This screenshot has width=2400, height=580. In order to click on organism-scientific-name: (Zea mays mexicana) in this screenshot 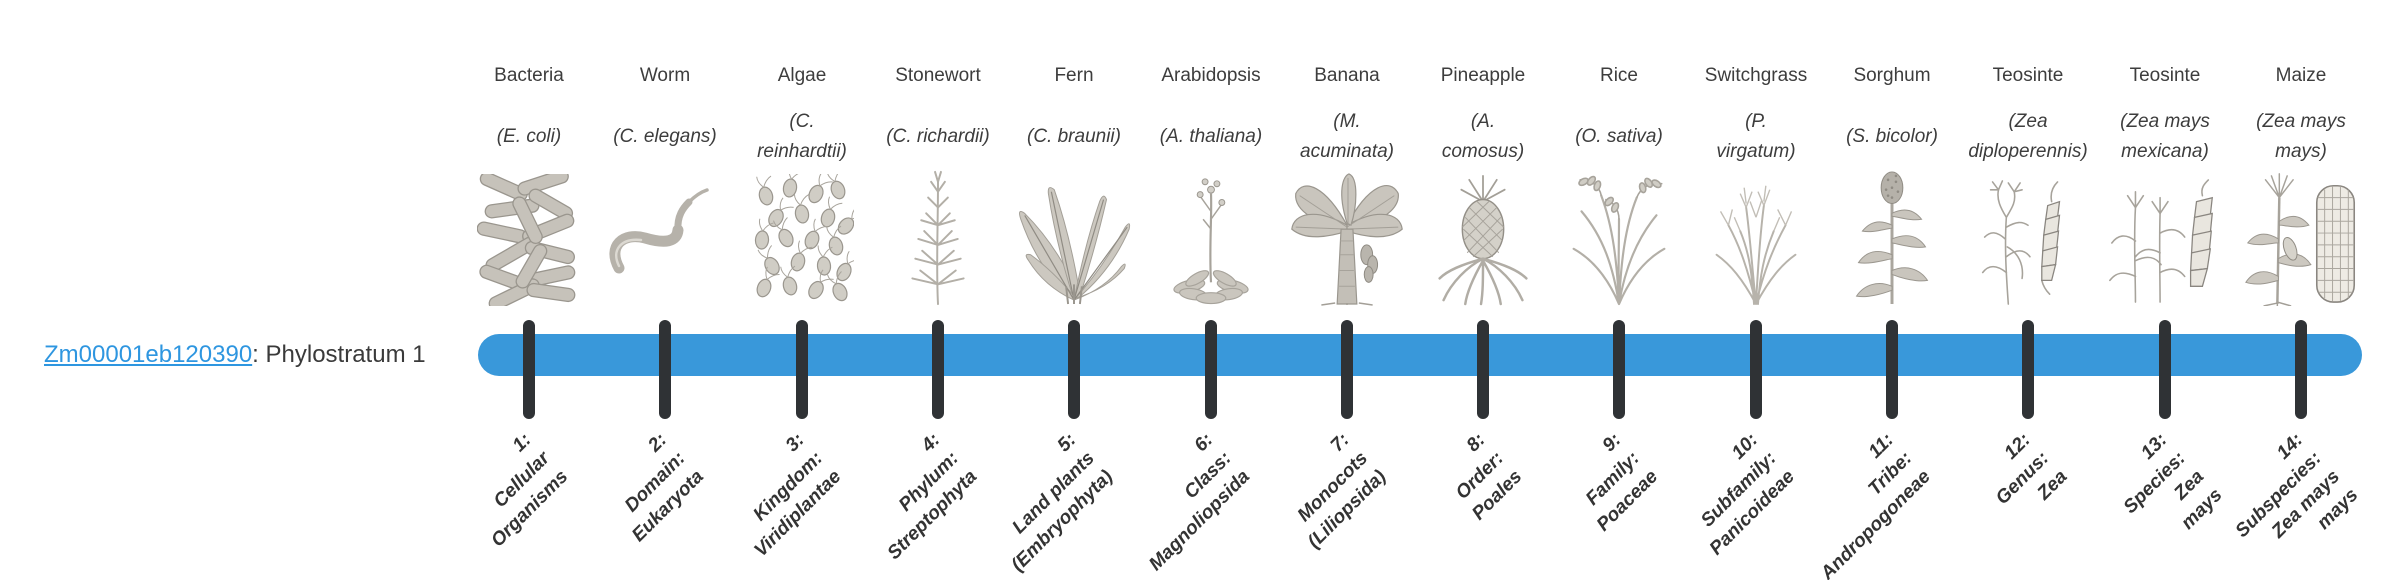, I will do `click(2165, 136)`.